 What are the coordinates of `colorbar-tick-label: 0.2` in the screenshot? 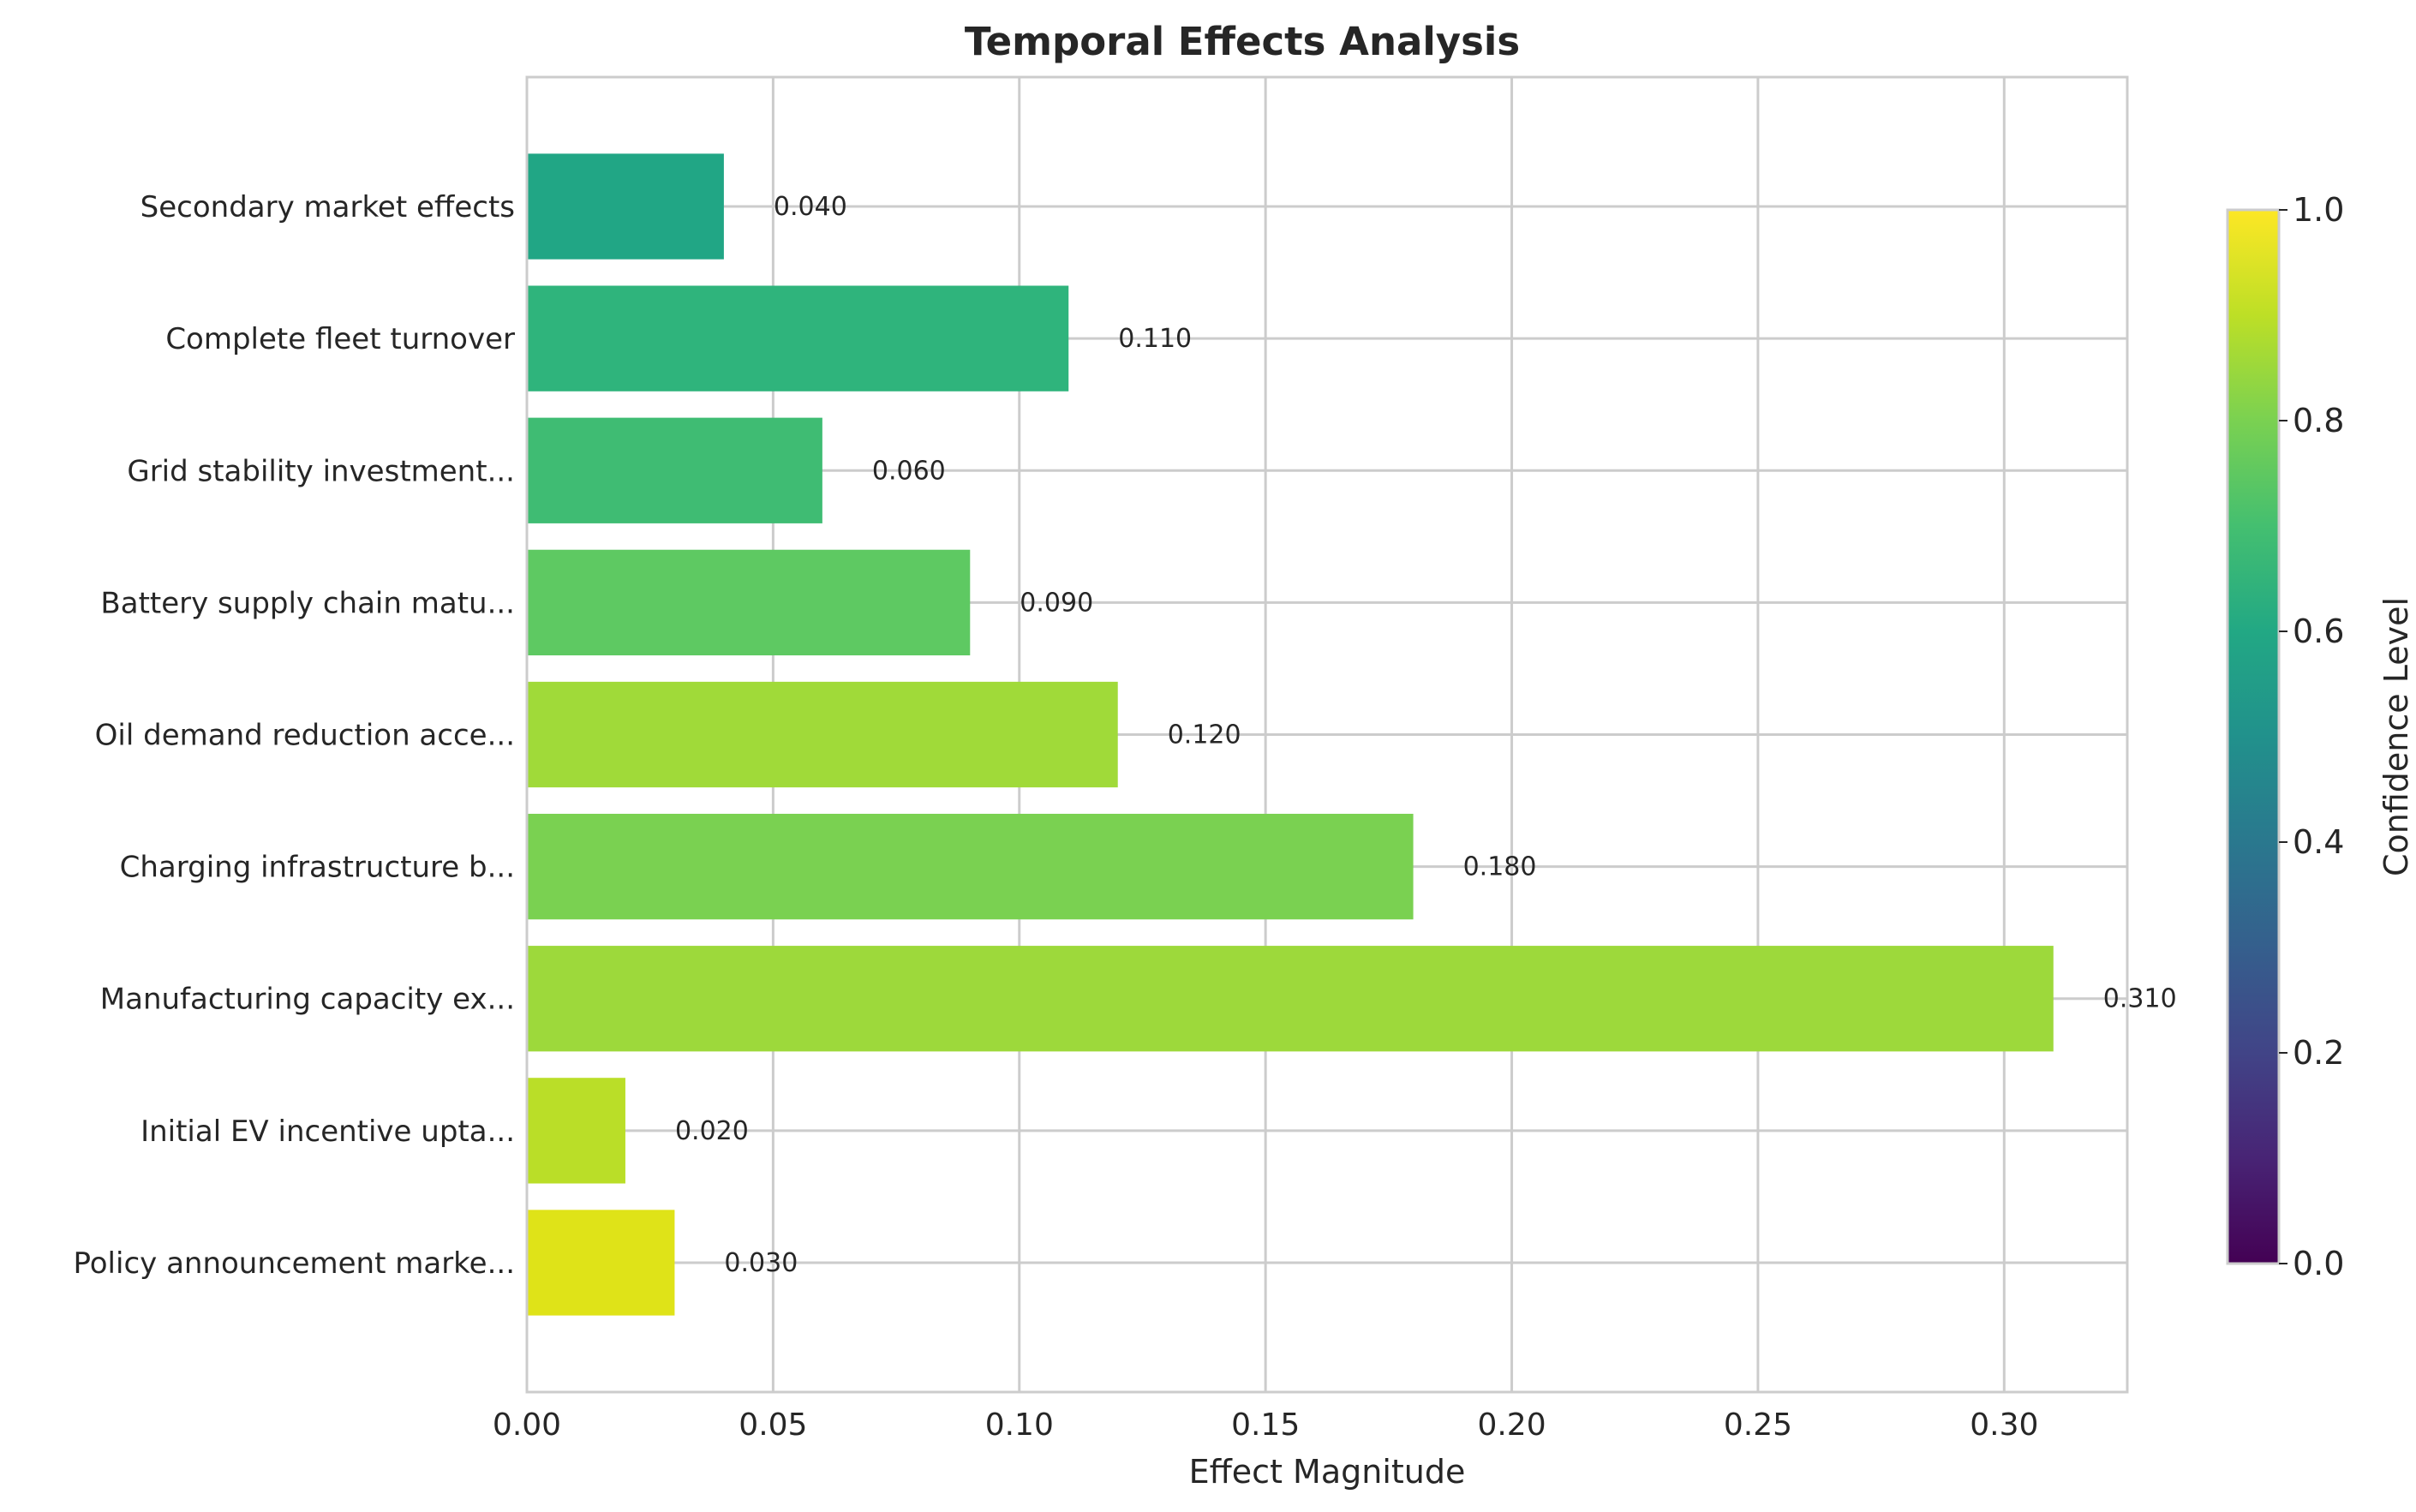 It's located at (2318, 1053).